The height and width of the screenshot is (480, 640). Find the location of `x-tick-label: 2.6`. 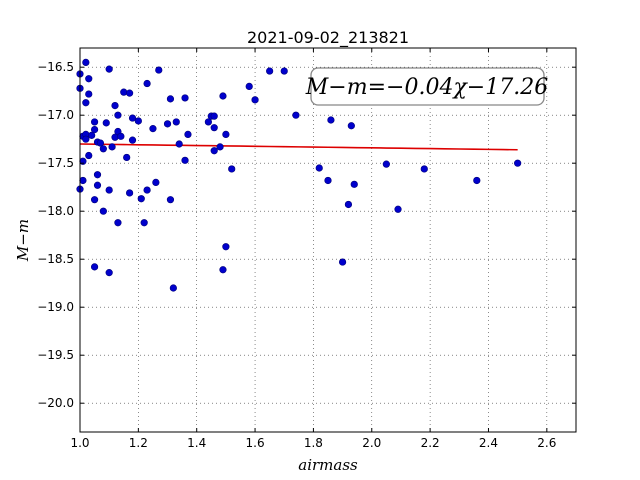

x-tick-label: 2.6 is located at coordinates (546, 443).